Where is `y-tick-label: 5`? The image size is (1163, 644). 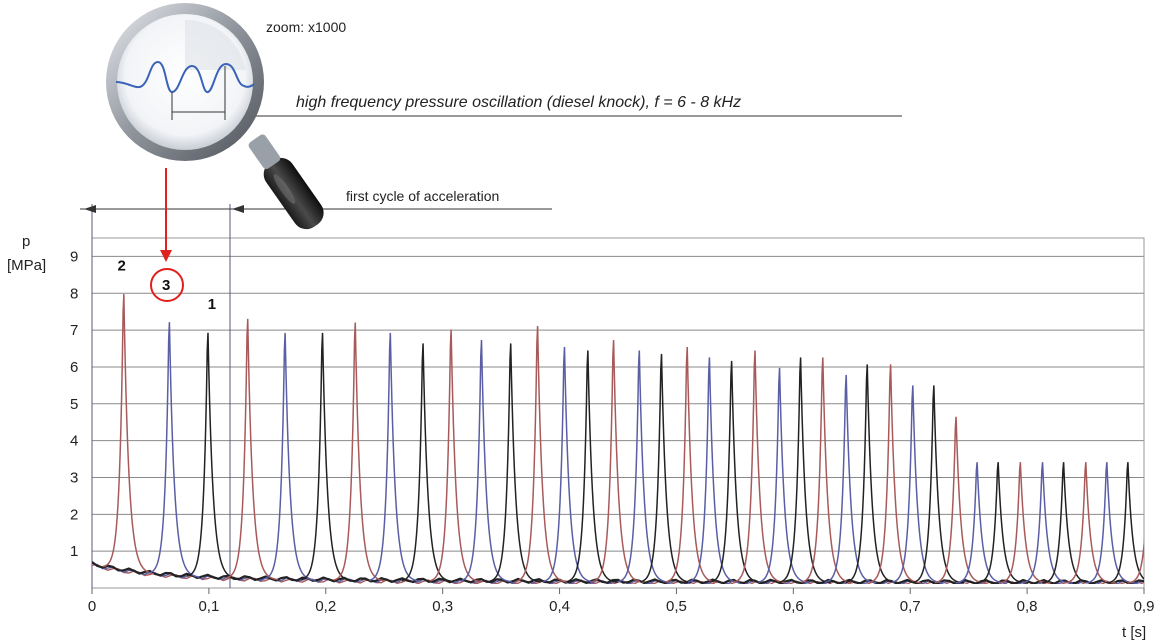 y-tick-label: 5 is located at coordinates (74, 404).